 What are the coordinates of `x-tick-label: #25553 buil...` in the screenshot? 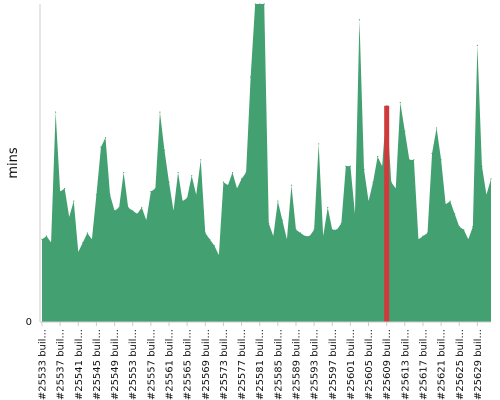 It's located at (133, 364).